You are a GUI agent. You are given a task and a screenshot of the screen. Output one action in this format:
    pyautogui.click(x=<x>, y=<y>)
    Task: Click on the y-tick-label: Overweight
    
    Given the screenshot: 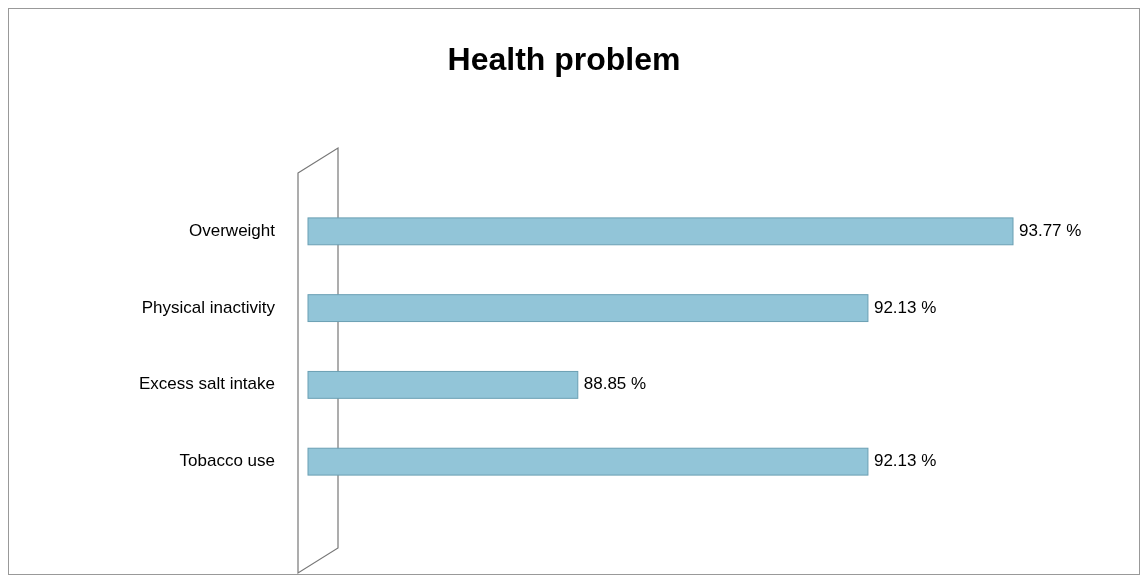 What is the action you would take?
    pyautogui.click(x=232, y=230)
    